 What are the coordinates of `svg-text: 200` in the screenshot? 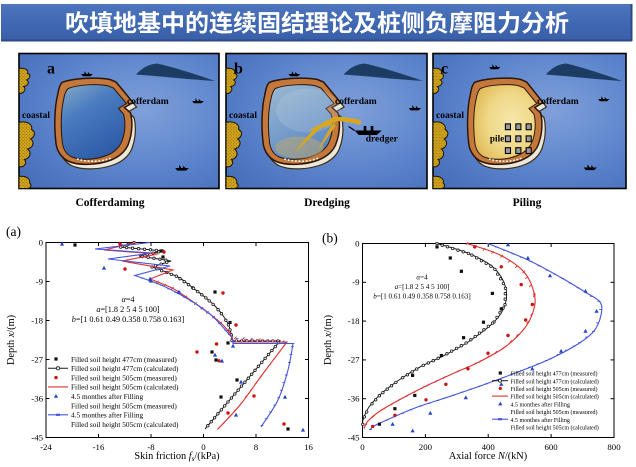 It's located at (426, 447).